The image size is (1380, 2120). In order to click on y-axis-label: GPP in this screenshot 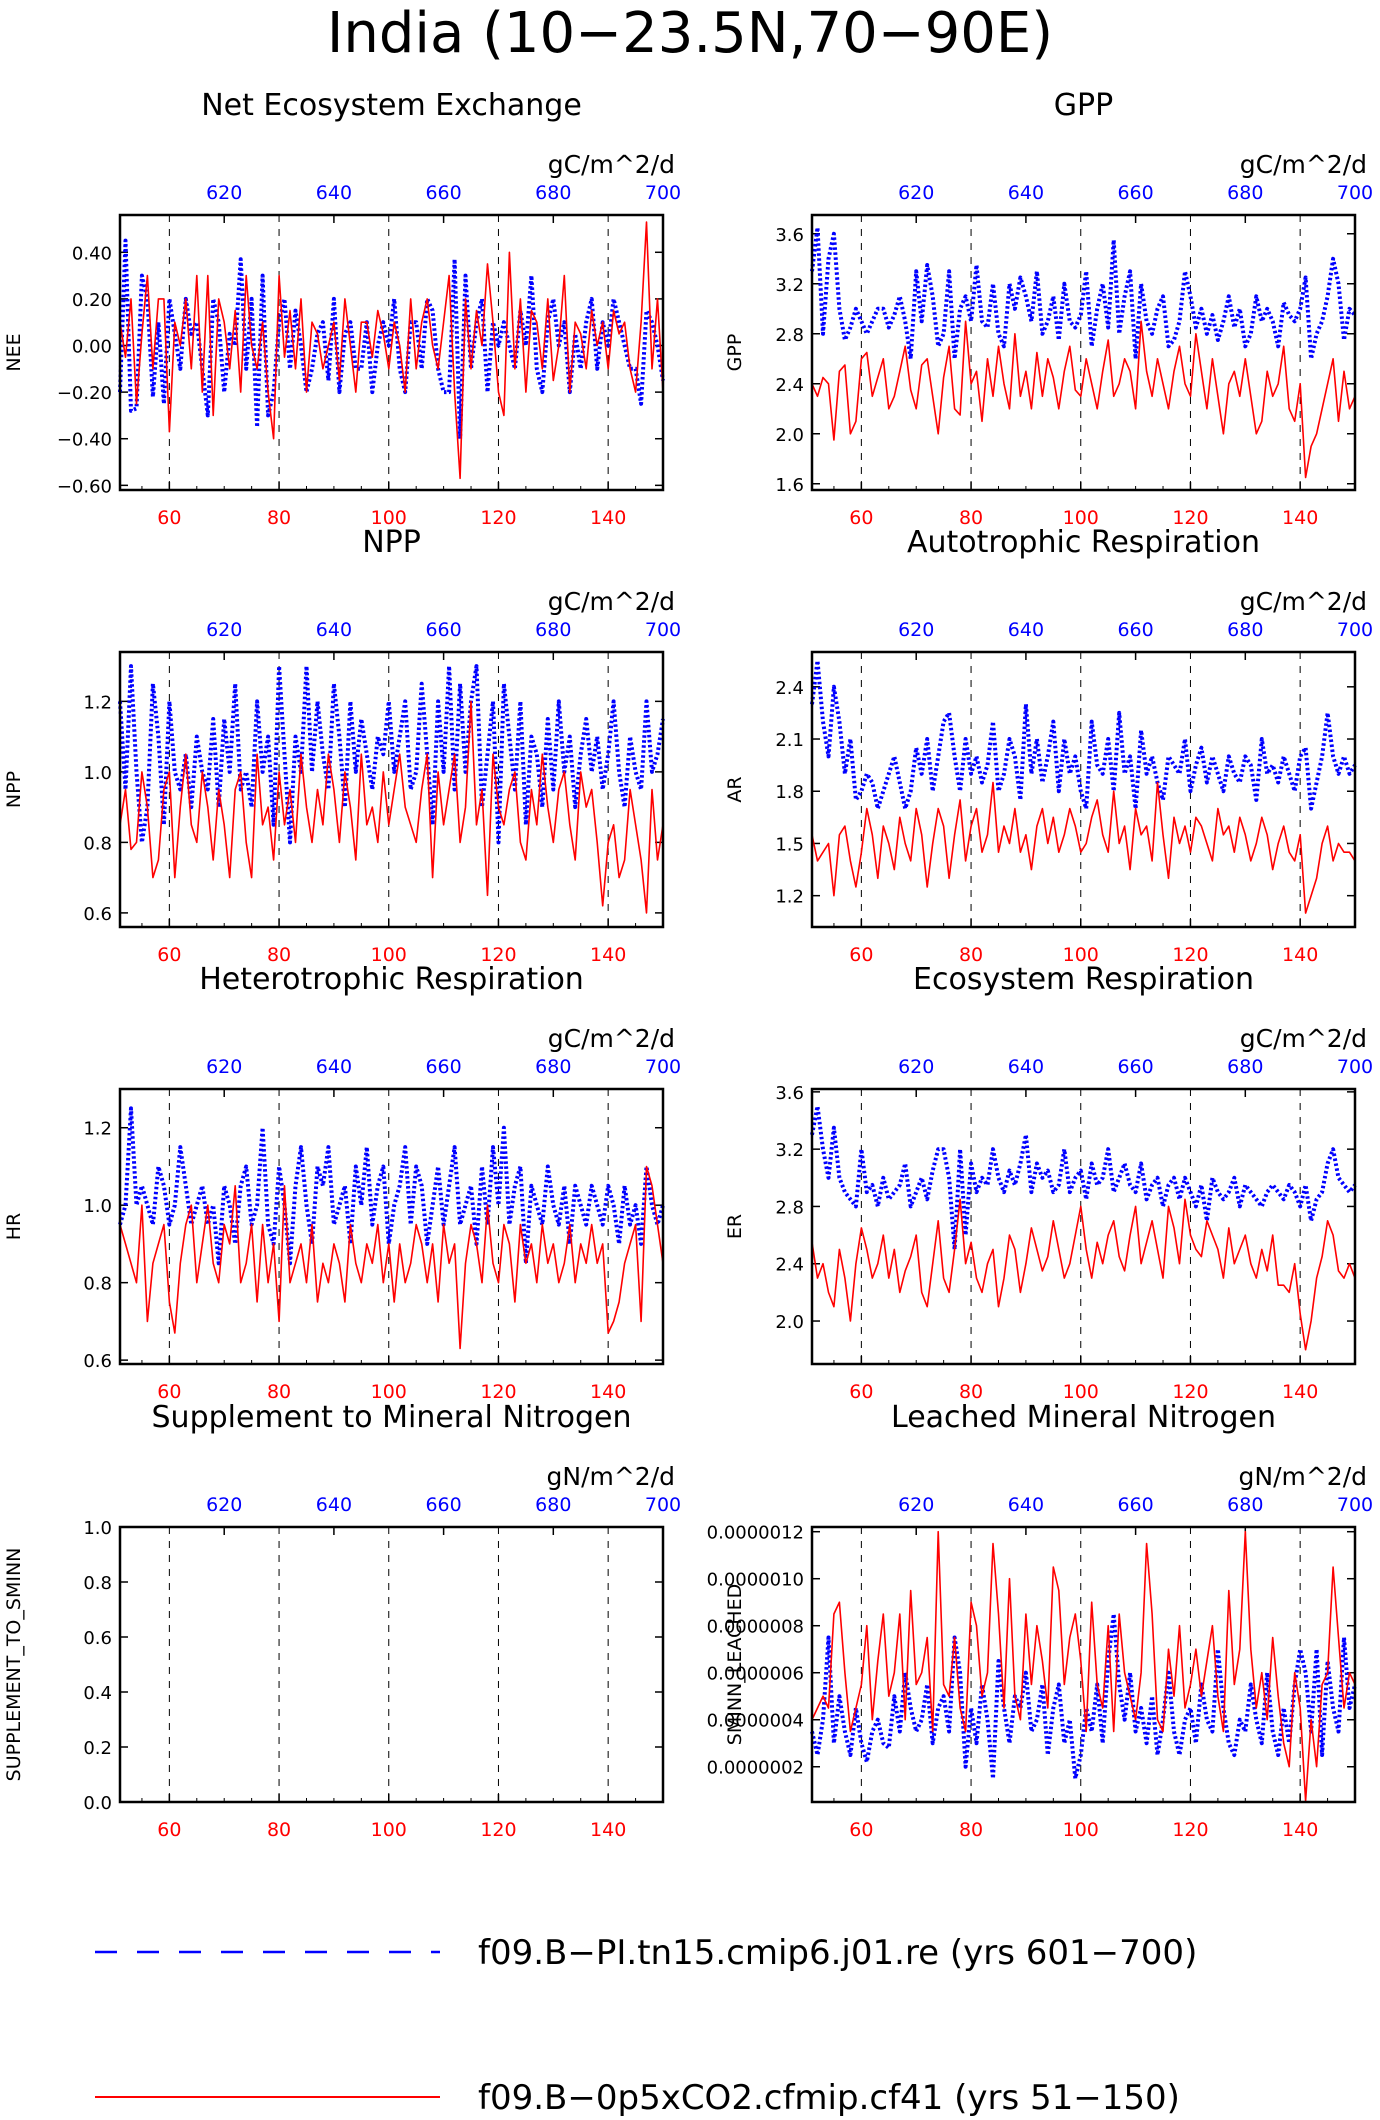, I will do `click(735, 353)`.